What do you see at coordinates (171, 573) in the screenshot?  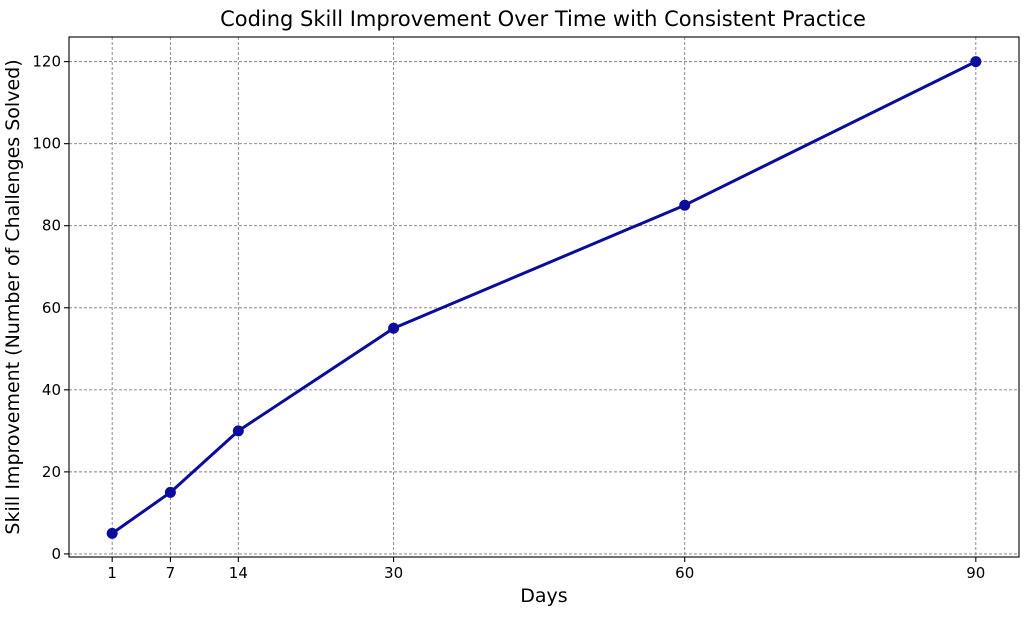 I see `x-tick-label: 7` at bounding box center [171, 573].